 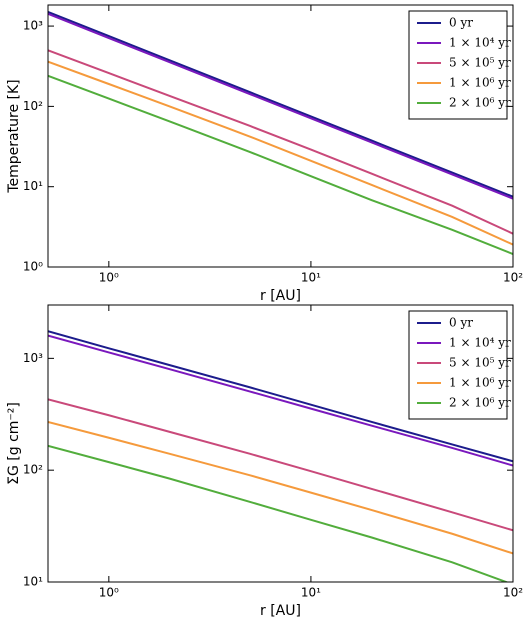 What do you see at coordinates (14, 136) in the screenshot?
I see `y-axis-label: Temperature [K]` at bounding box center [14, 136].